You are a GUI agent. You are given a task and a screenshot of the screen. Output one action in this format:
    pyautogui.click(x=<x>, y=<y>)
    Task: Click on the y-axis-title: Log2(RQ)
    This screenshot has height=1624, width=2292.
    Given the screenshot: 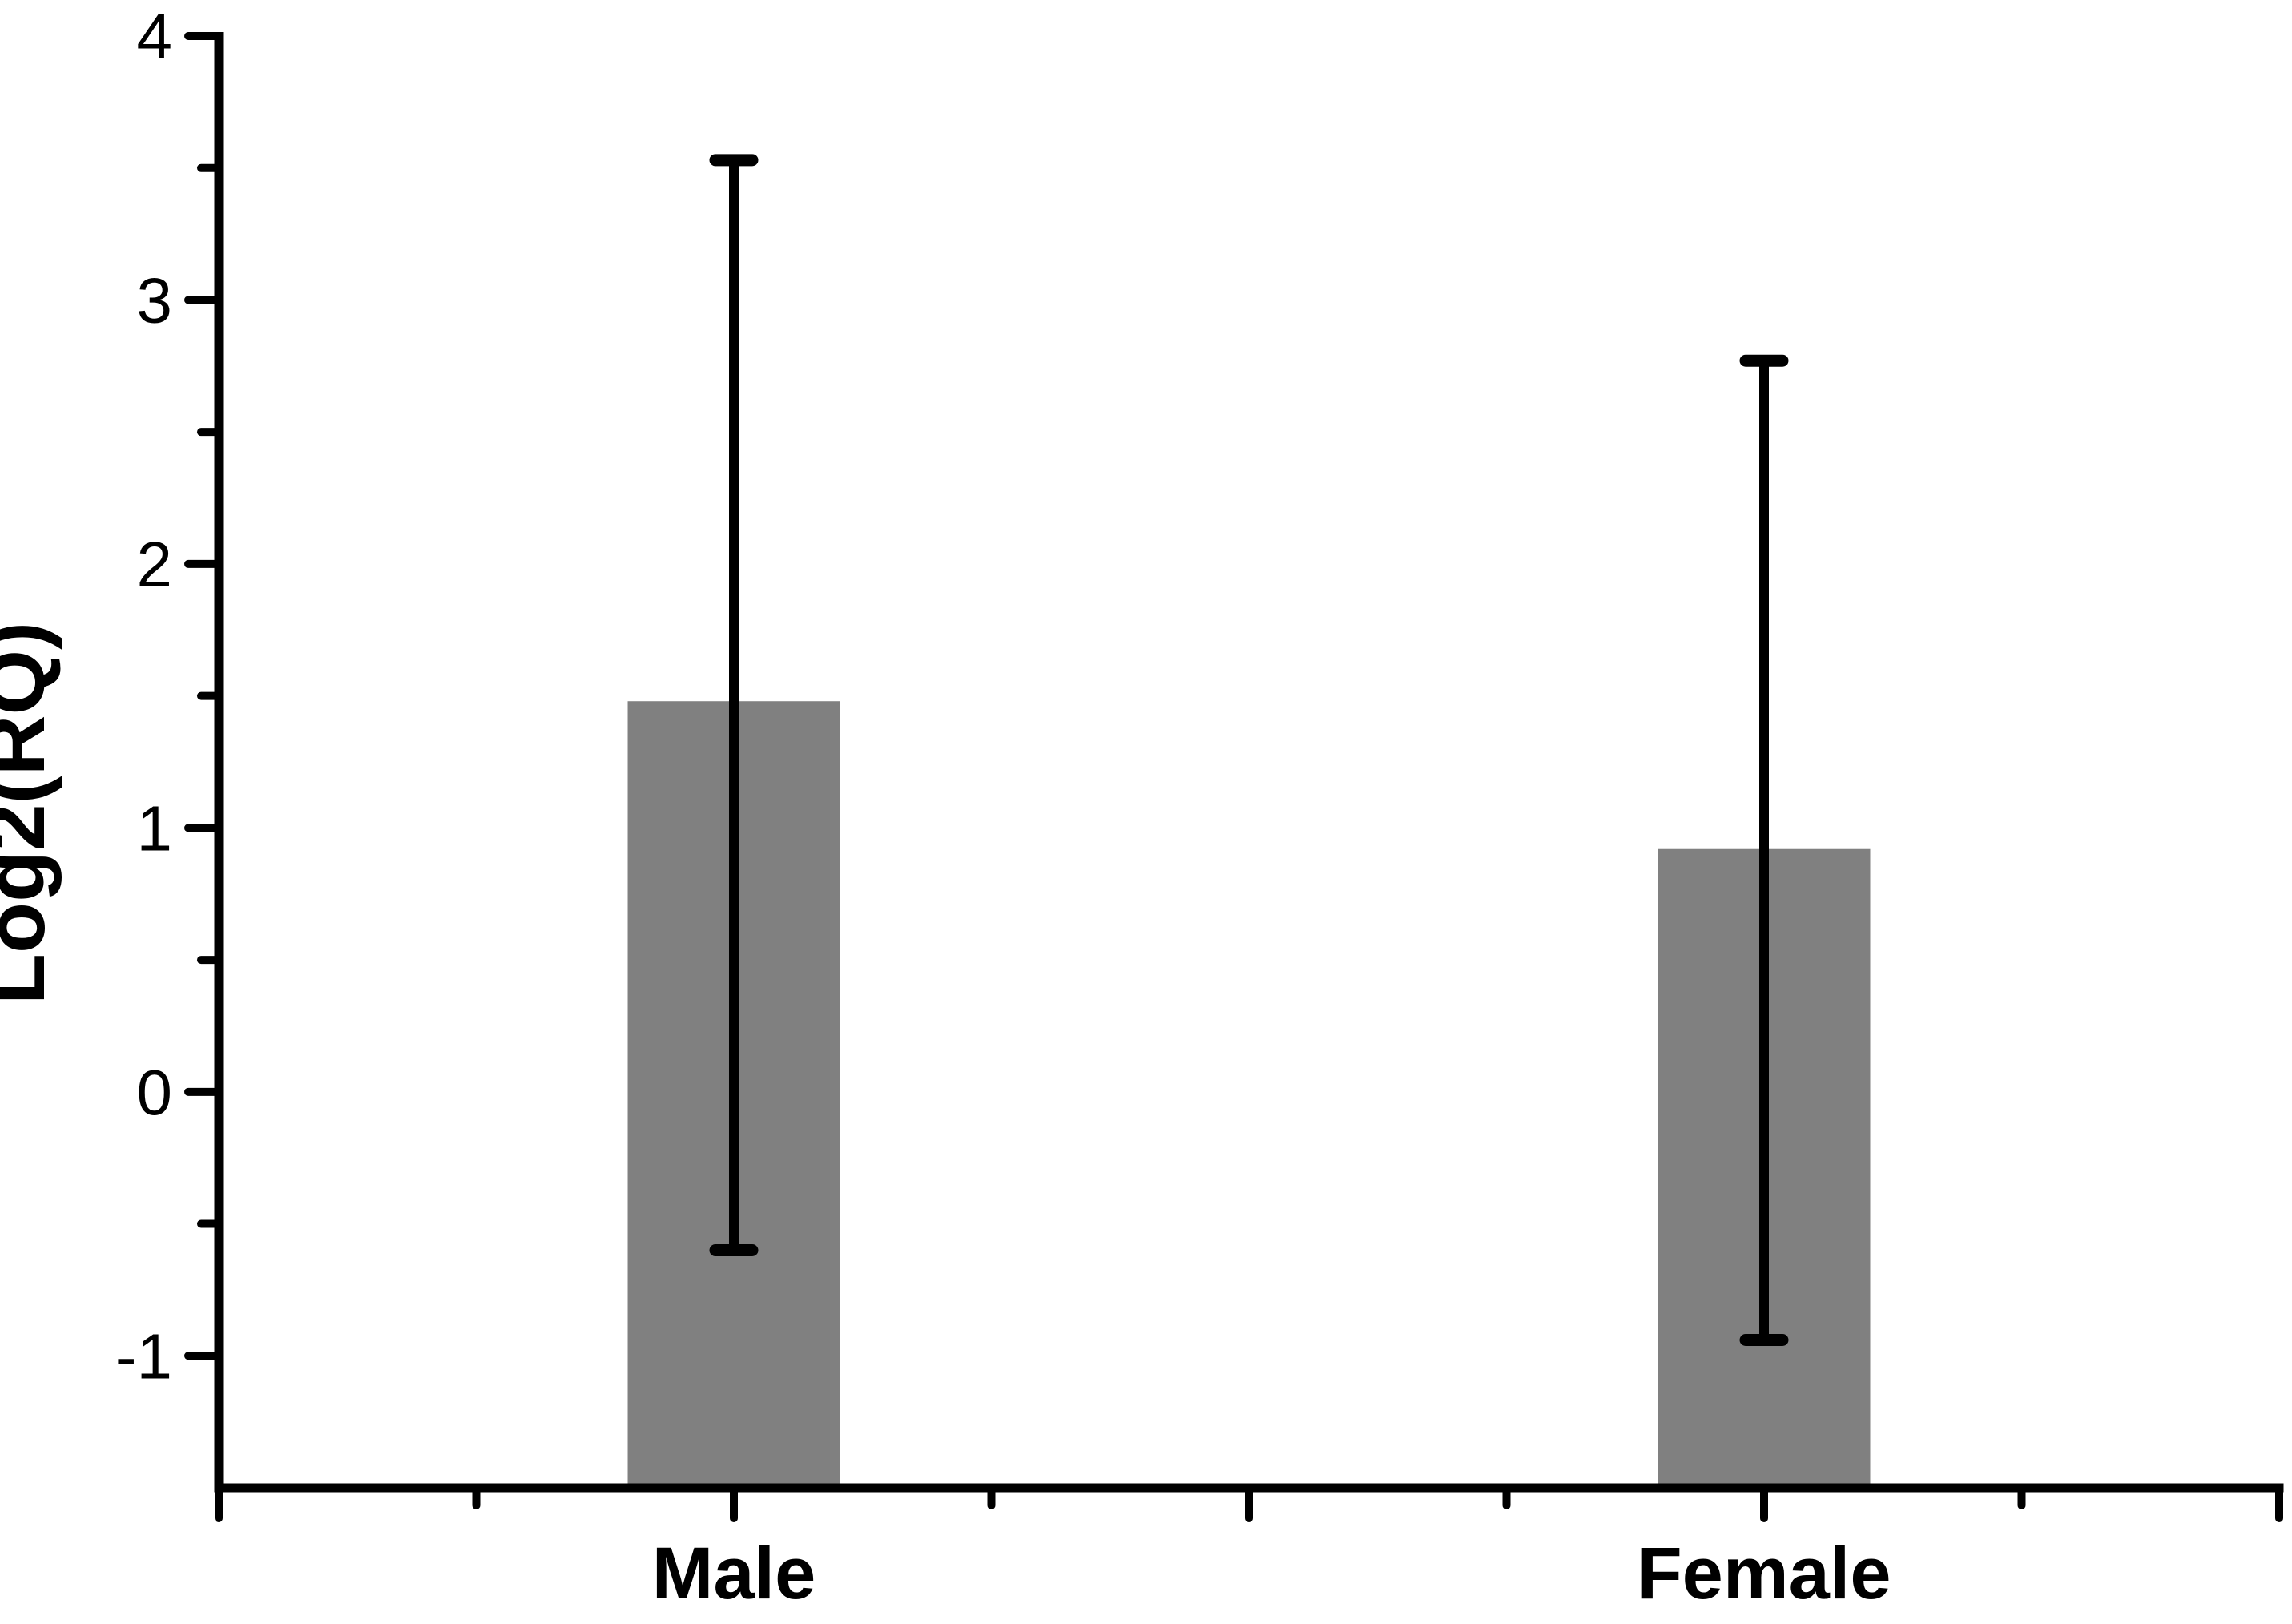 What is the action you would take?
    pyautogui.click(x=31, y=813)
    